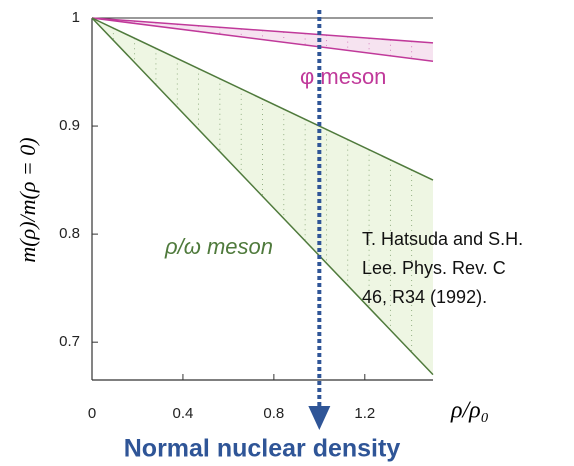  What do you see at coordinates (273, 413) in the screenshot?
I see `x-tick-label: 0.8` at bounding box center [273, 413].